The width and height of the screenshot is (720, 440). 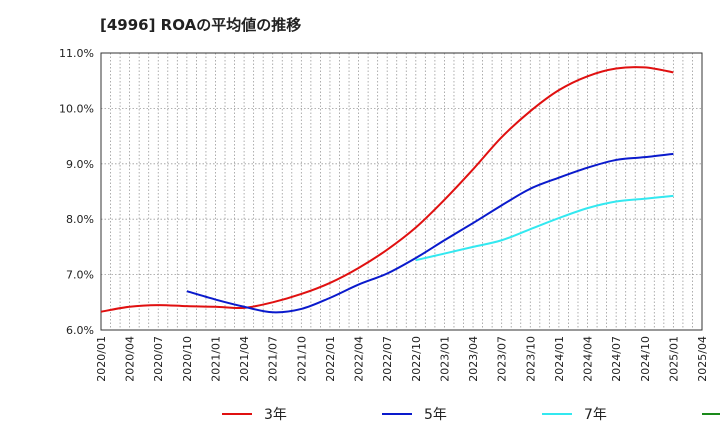 What do you see at coordinates (80, 219) in the screenshot?
I see `y-tick-label: 8.0%` at bounding box center [80, 219].